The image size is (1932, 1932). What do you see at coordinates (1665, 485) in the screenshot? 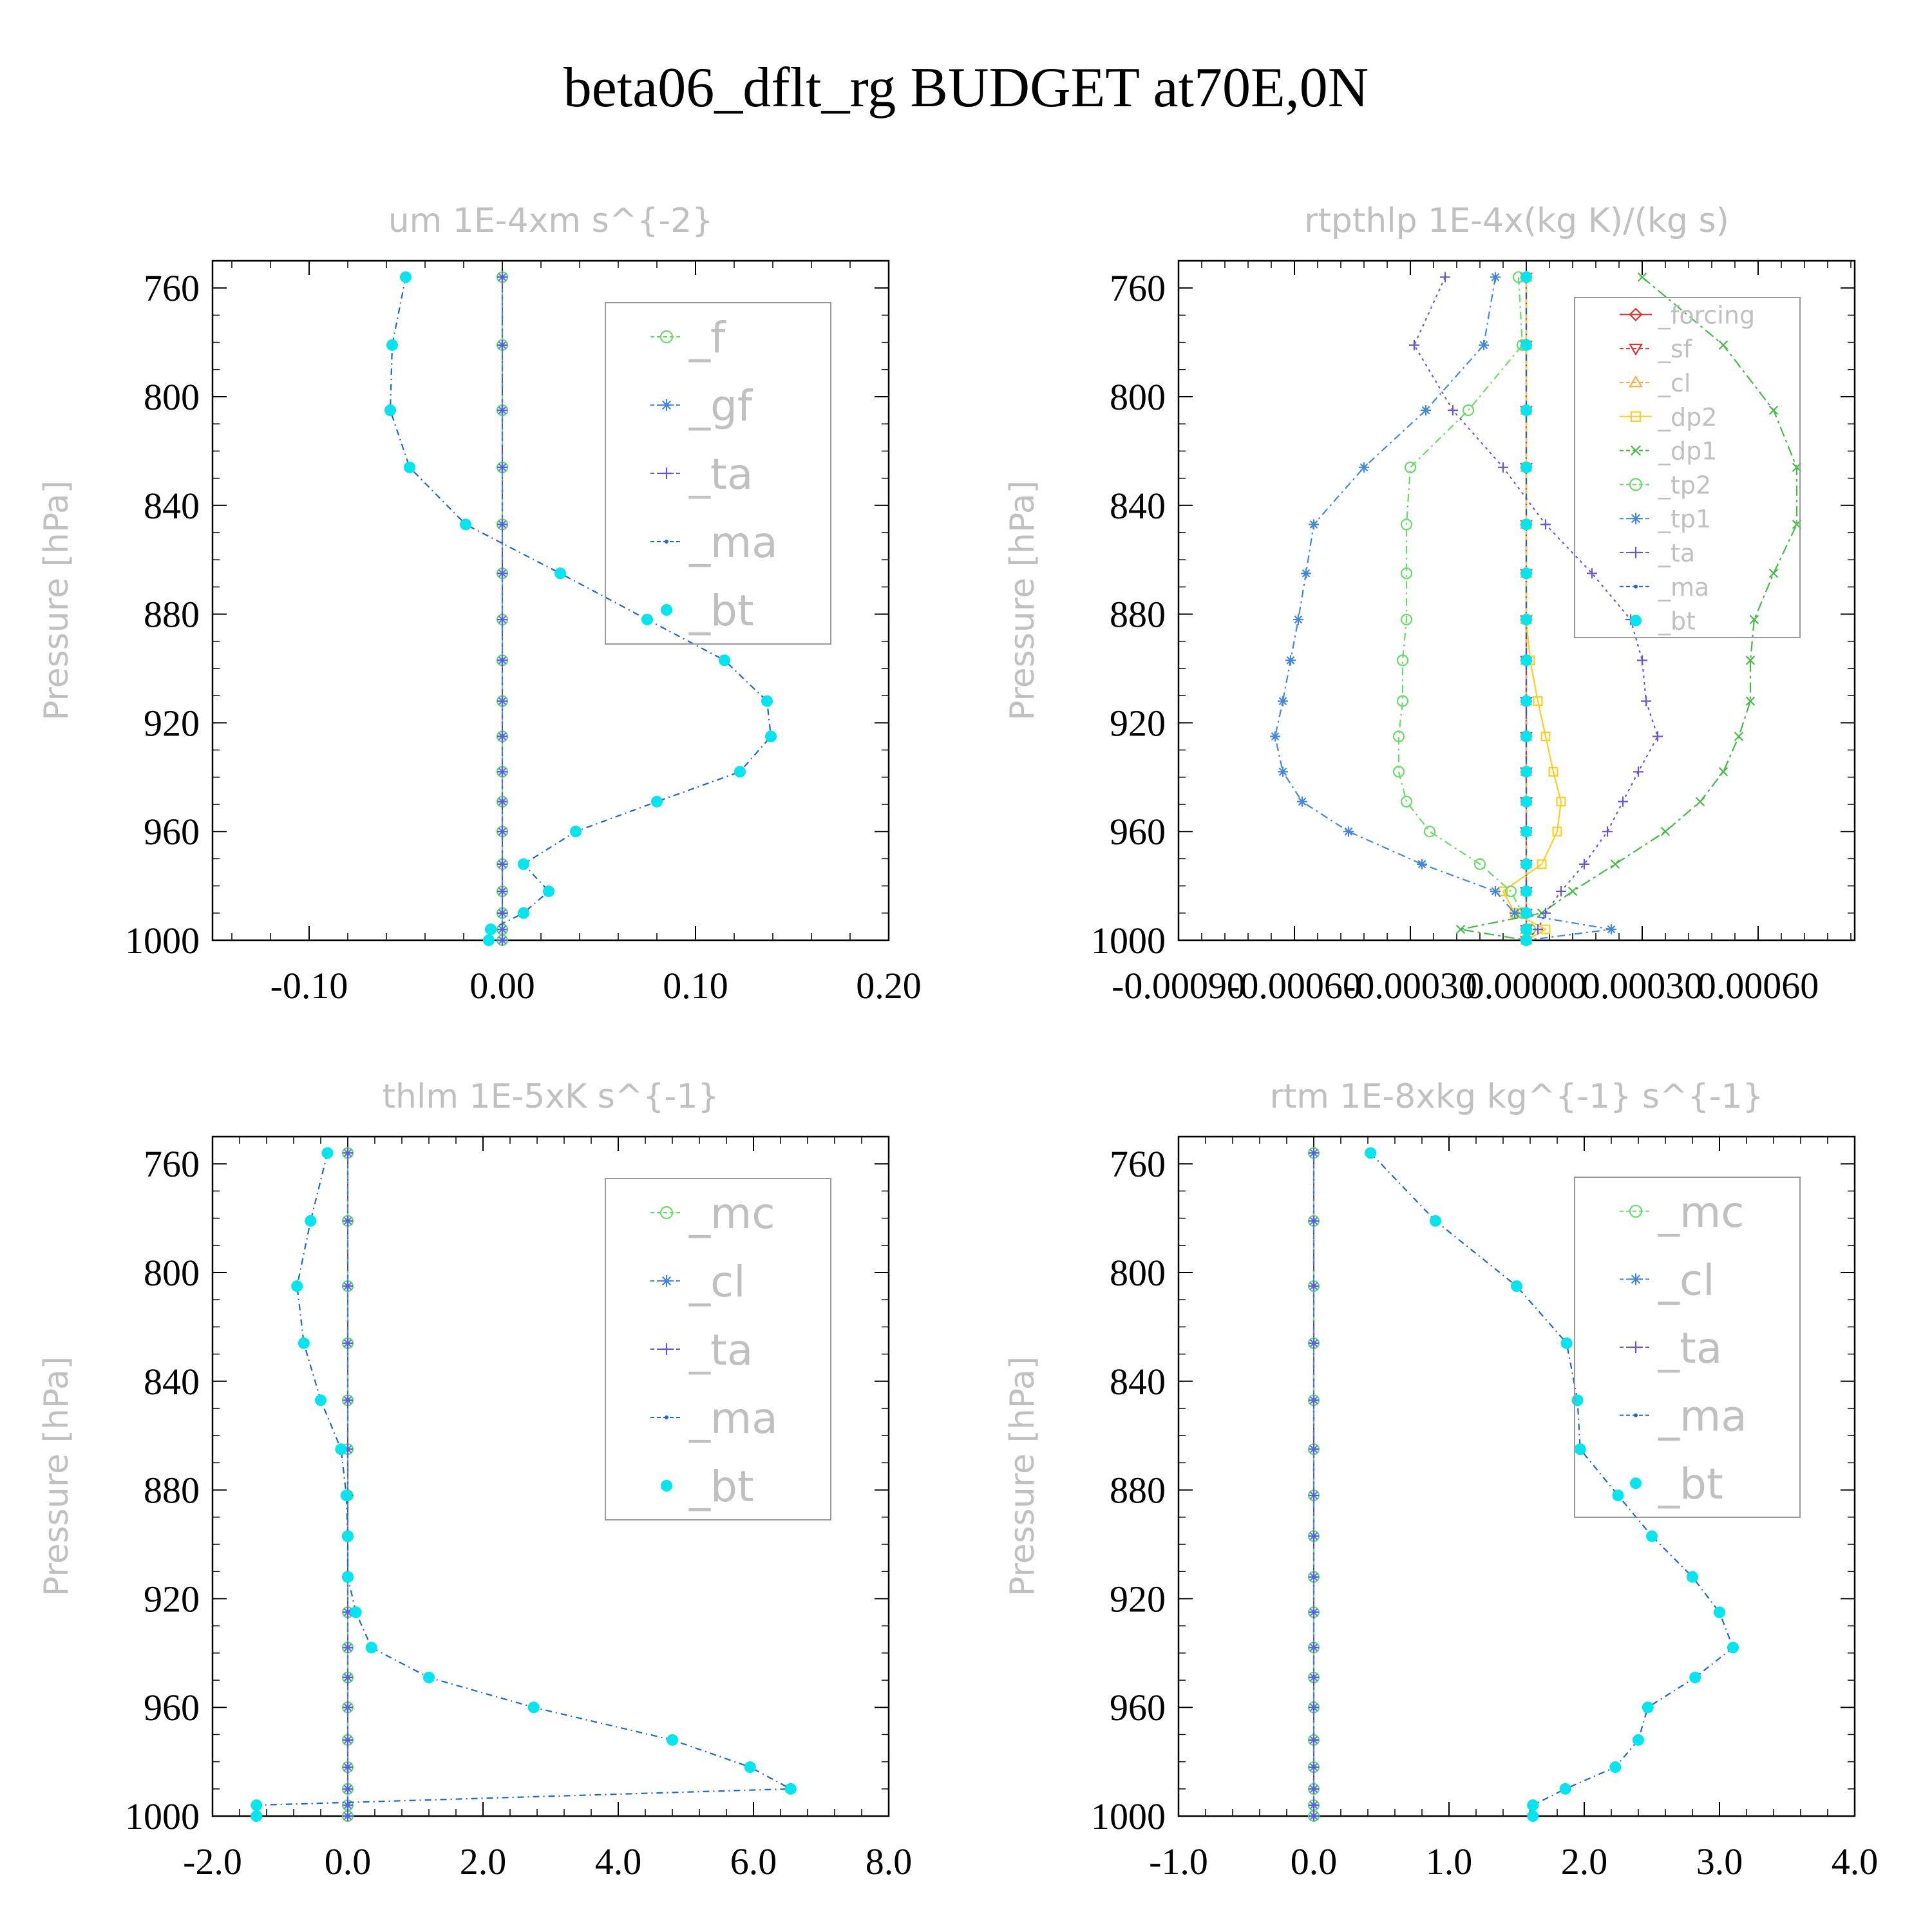
I see `legend-item-tp2: _tp2` at bounding box center [1665, 485].